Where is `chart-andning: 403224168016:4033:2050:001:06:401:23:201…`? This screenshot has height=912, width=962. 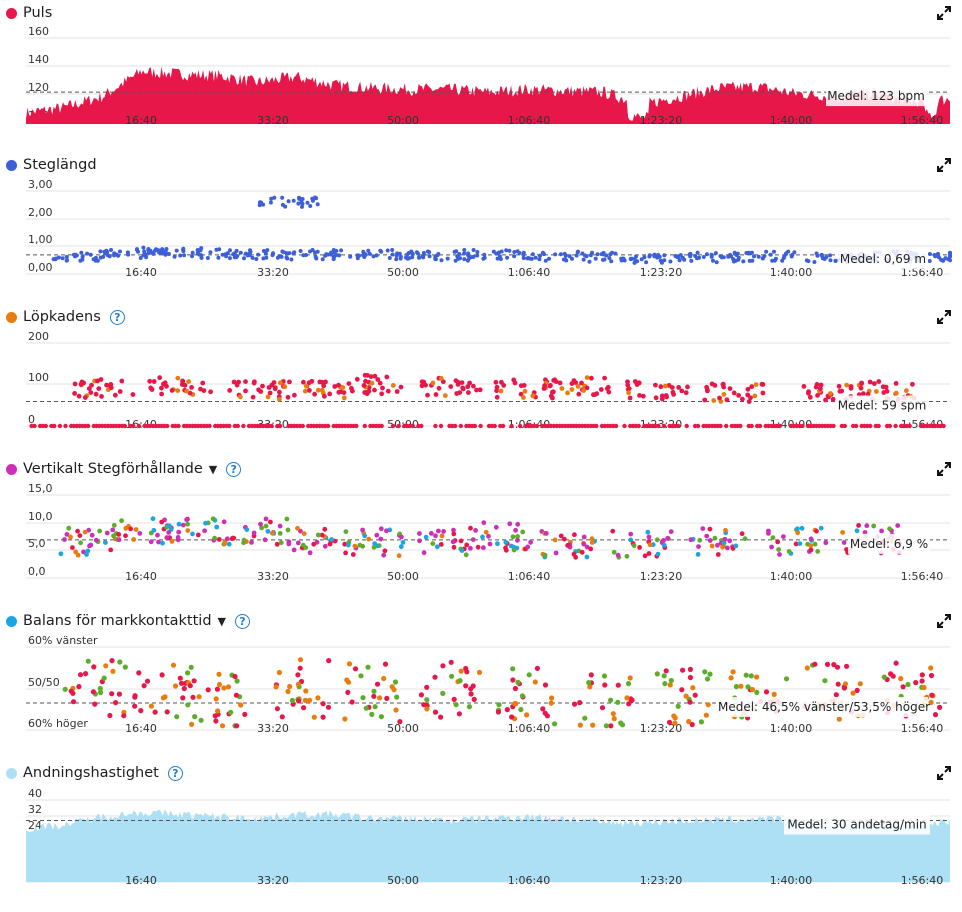 chart-andning: 403224168016:4033:2050:001:06:401:23:201… is located at coordinates (481, 826).